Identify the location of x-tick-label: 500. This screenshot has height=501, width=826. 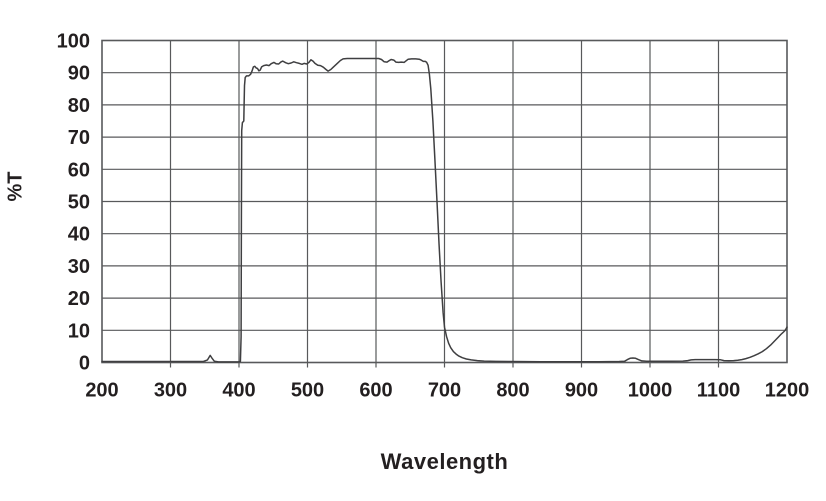
(307, 391).